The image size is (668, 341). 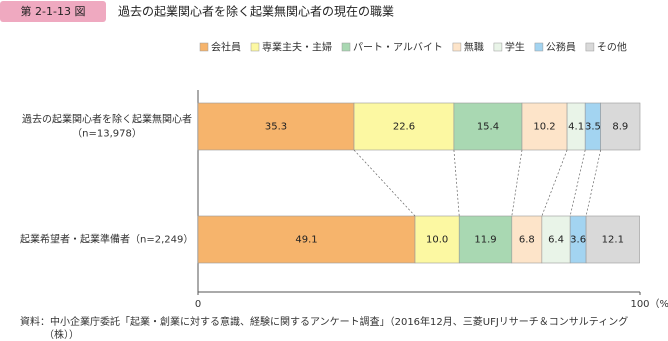 What do you see at coordinates (639, 304) in the screenshot?
I see `x-tick-label: 100` at bounding box center [639, 304].